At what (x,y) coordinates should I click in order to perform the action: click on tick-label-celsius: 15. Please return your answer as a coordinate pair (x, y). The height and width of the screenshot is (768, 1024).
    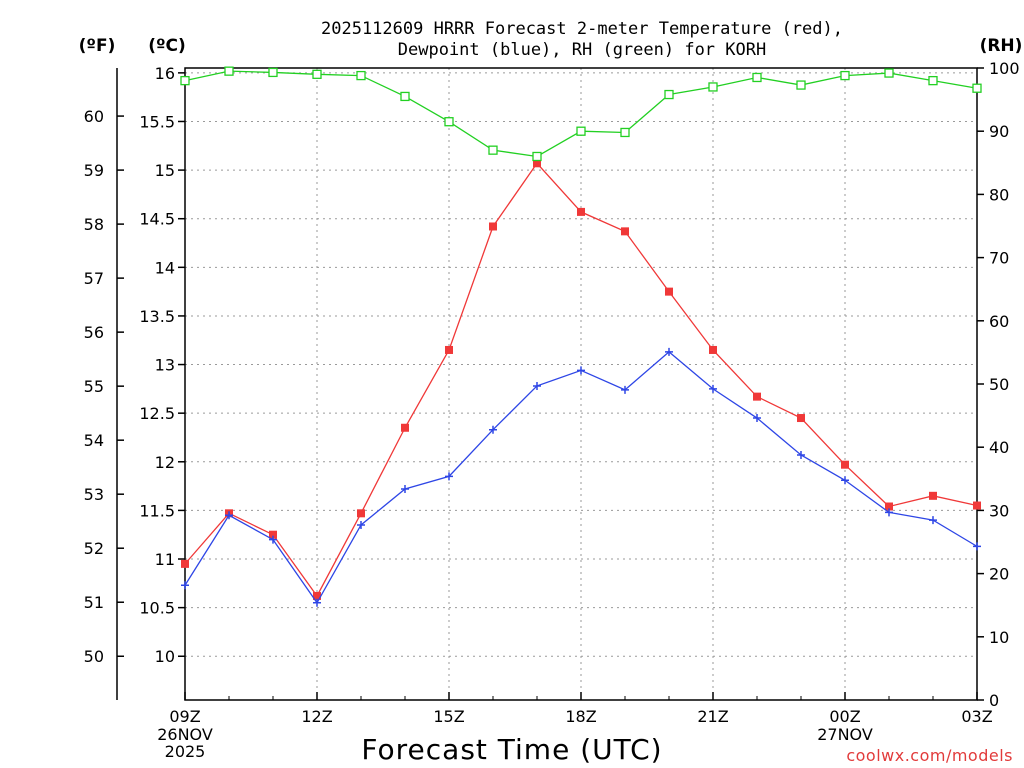
    Looking at the image, I should click on (165, 170).